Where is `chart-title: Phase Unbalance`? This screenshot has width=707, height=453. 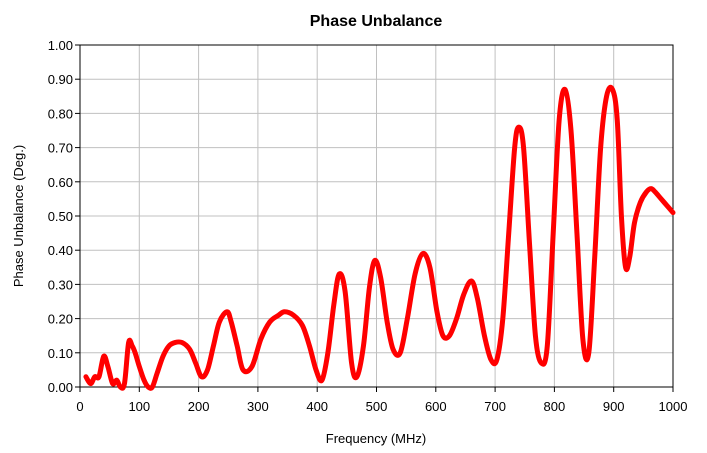 chart-title: Phase Unbalance is located at coordinates (376, 21).